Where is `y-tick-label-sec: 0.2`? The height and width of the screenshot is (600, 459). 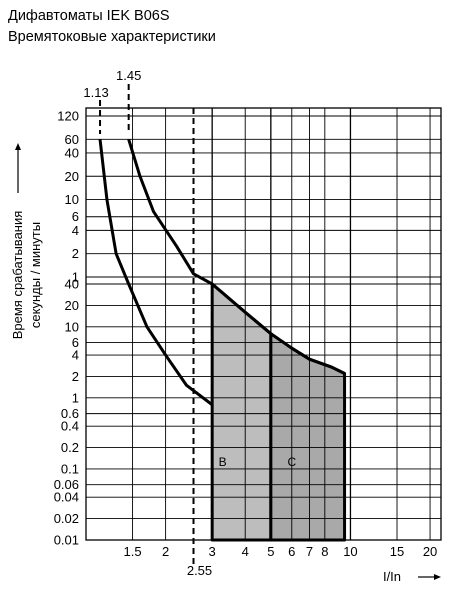
y-tick-label-sec: 0.2 is located at coordinates (70, 447).